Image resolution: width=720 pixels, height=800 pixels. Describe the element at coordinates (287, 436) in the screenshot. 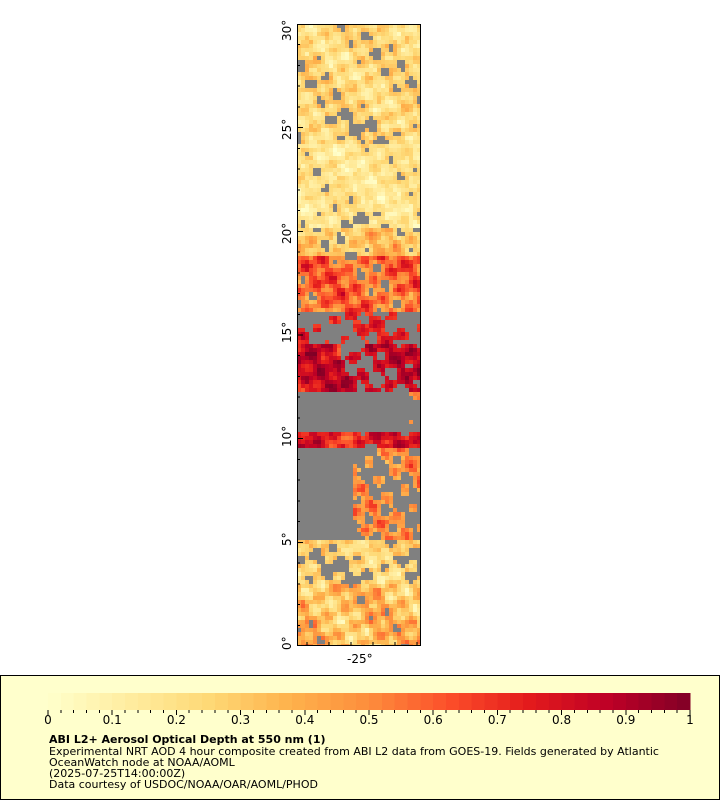

I see `lat-tick-10: 10°` at that location.